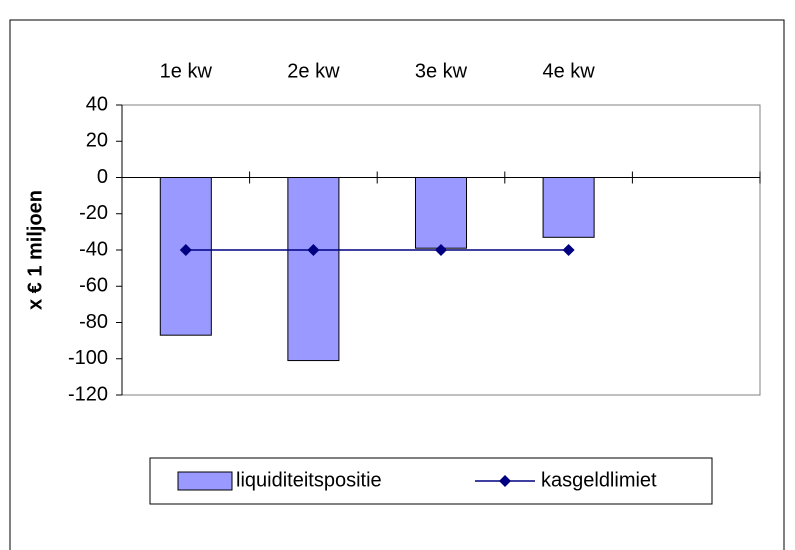  I want to click on y-tick-label: -100, so click(88, 358).